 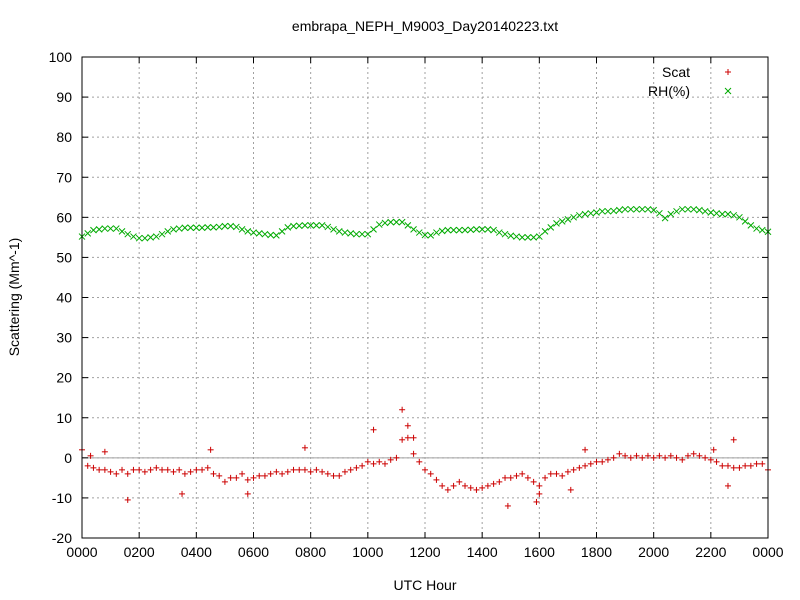 What do you see at coordinates (710, 552) in the screenshot?
I see `x-tick-label: 2200` at bounding box center [710, 552].